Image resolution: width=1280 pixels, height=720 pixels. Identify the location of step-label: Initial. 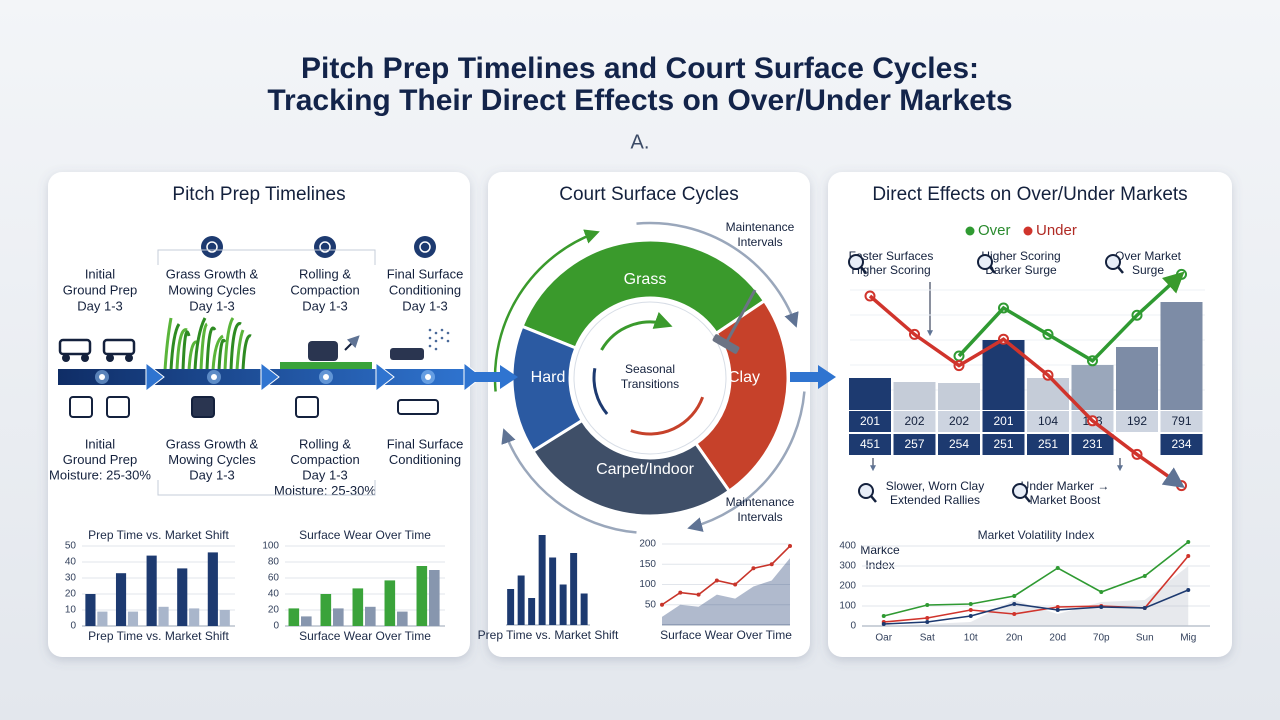
(100, 273).